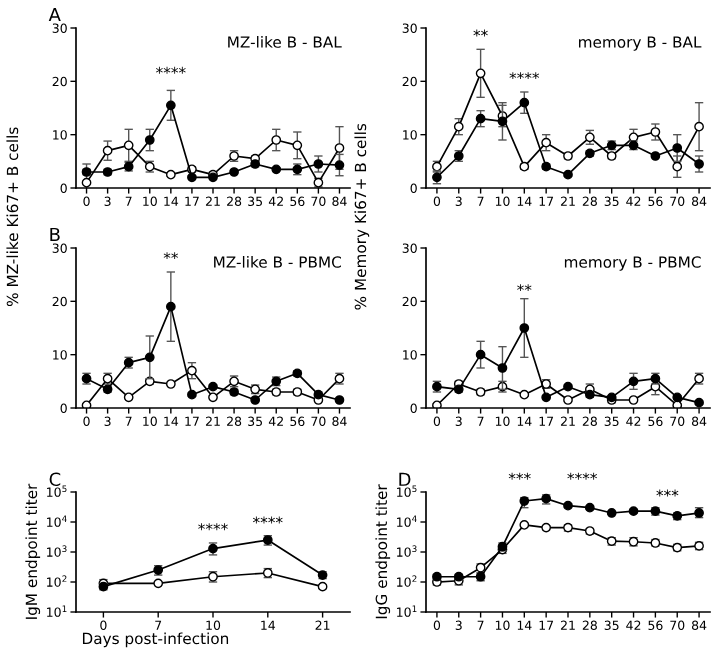  Describe the element at coordinates (54, 14) in the screenshot. I see `text: A` at that location.